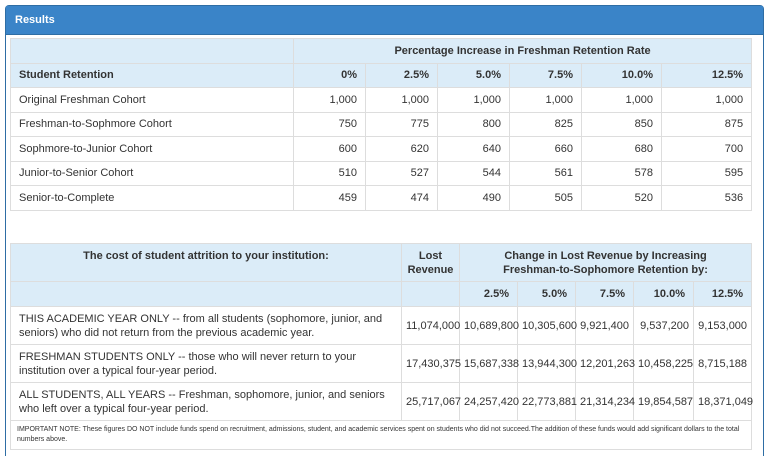  Describe the element at coordinates (489, 401) in the screenshot. I see `cell: 24,257,420` at that location.